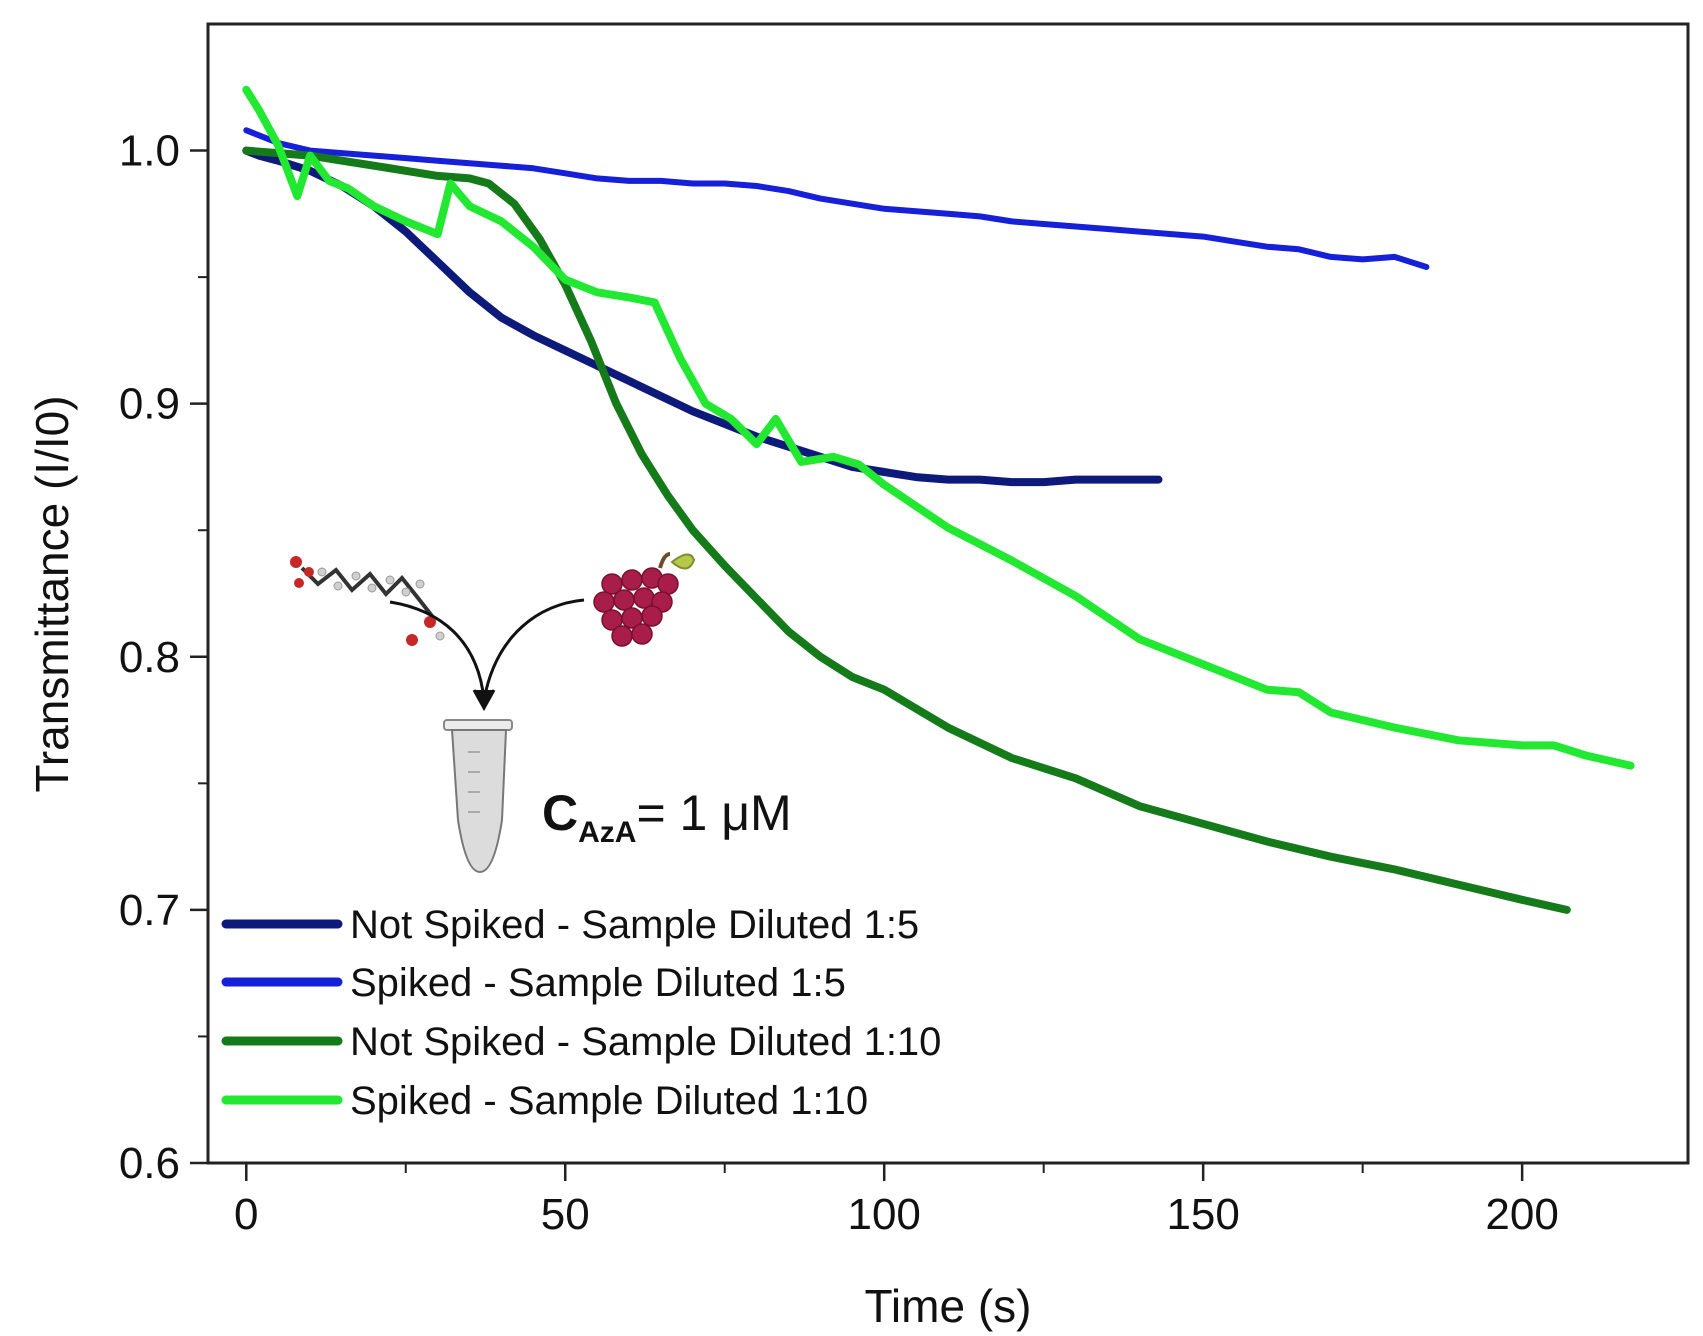  What do you see at coordinates (560, 813) in the screenshot?
I see `concentration-symbol: C` at bounding box center [560, 813].